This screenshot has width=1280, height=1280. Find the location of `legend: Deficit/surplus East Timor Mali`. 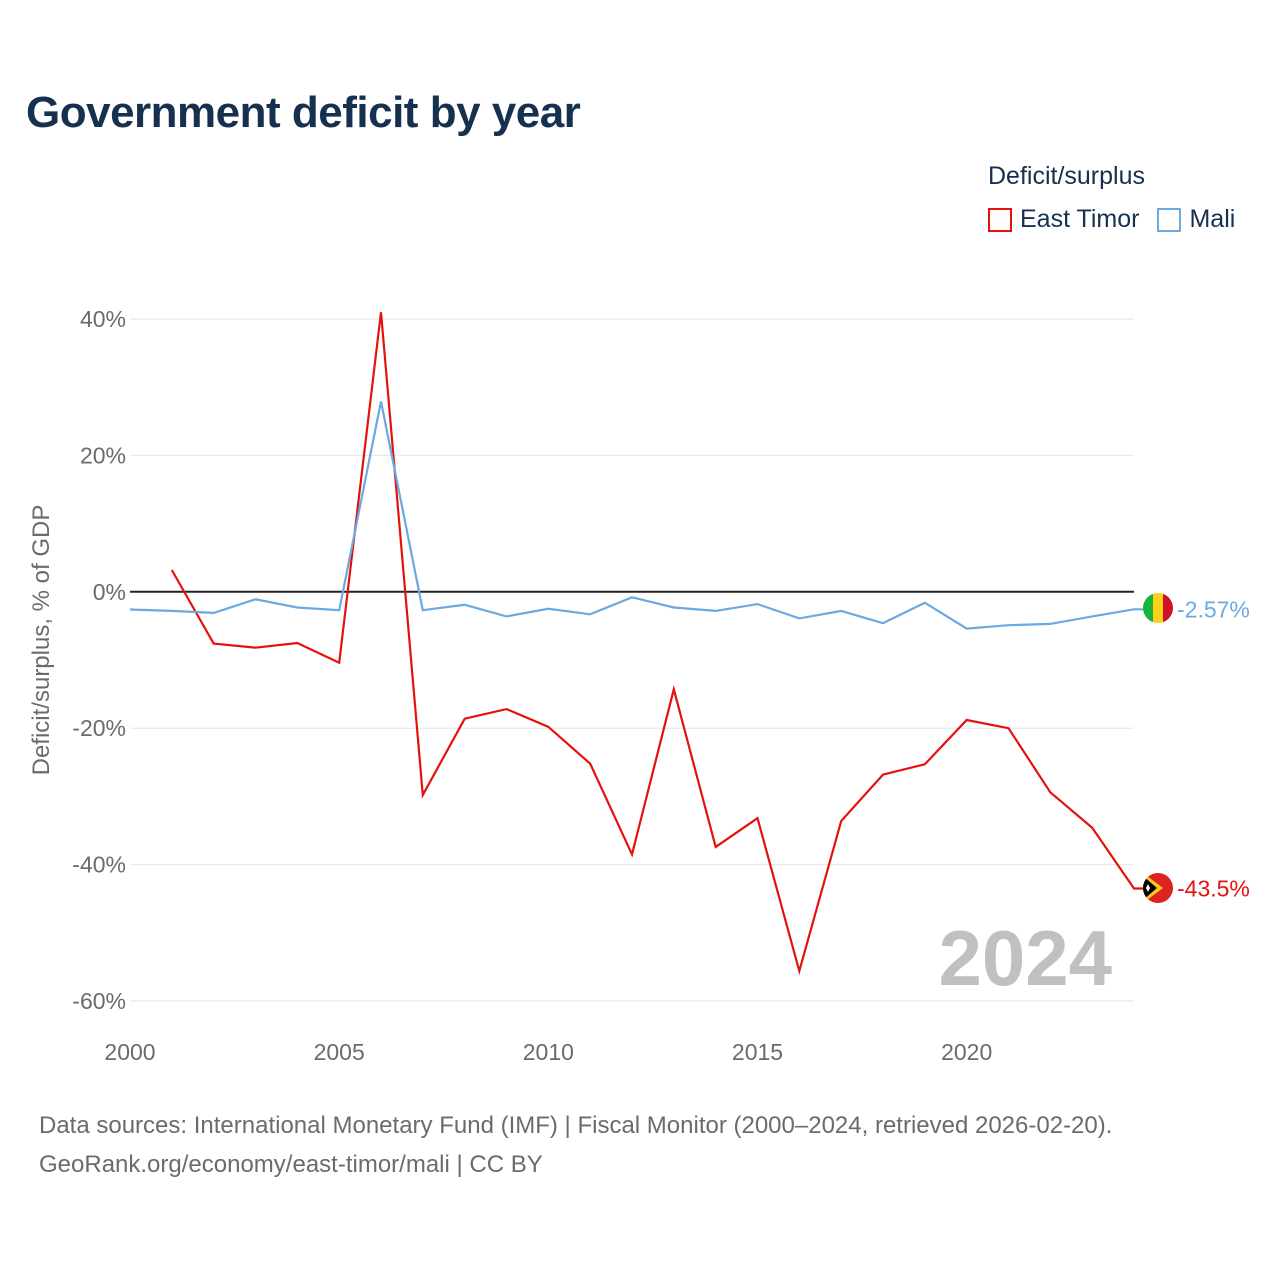

legend: Deficit/surplus East Timor Mali is located at coordinates (1128, 198).